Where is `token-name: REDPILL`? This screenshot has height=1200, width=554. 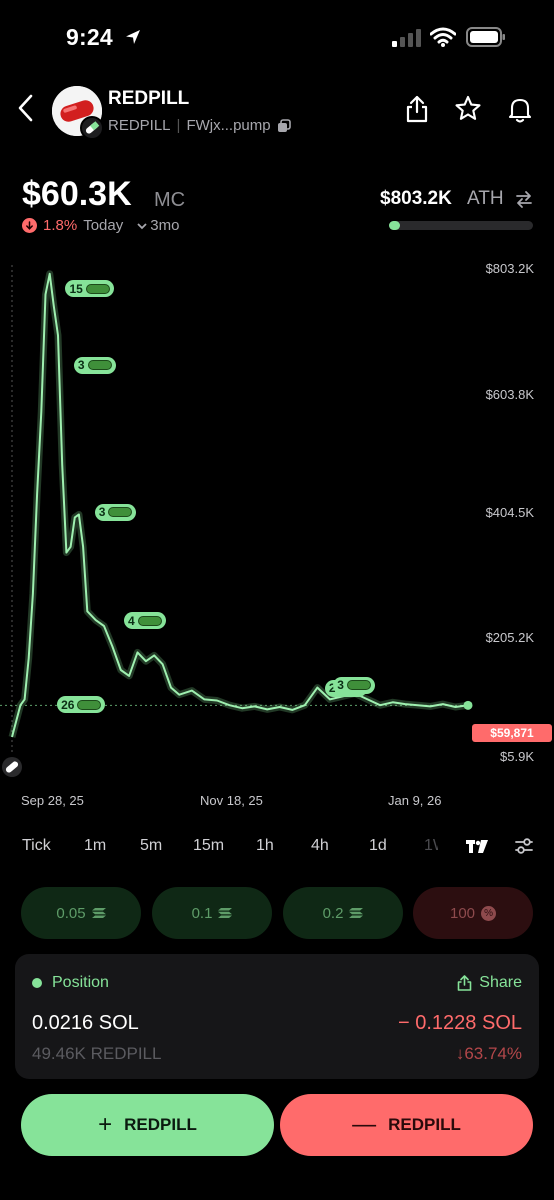 token-name: REDPILL is located at coordinates (149, 98).